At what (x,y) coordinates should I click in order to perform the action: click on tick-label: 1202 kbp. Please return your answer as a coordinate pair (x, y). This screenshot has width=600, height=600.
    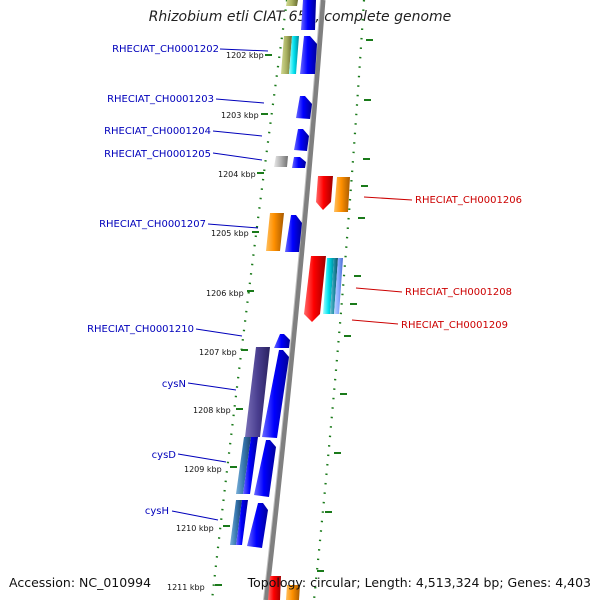
    Looking at the image, I should click on (245, 55).